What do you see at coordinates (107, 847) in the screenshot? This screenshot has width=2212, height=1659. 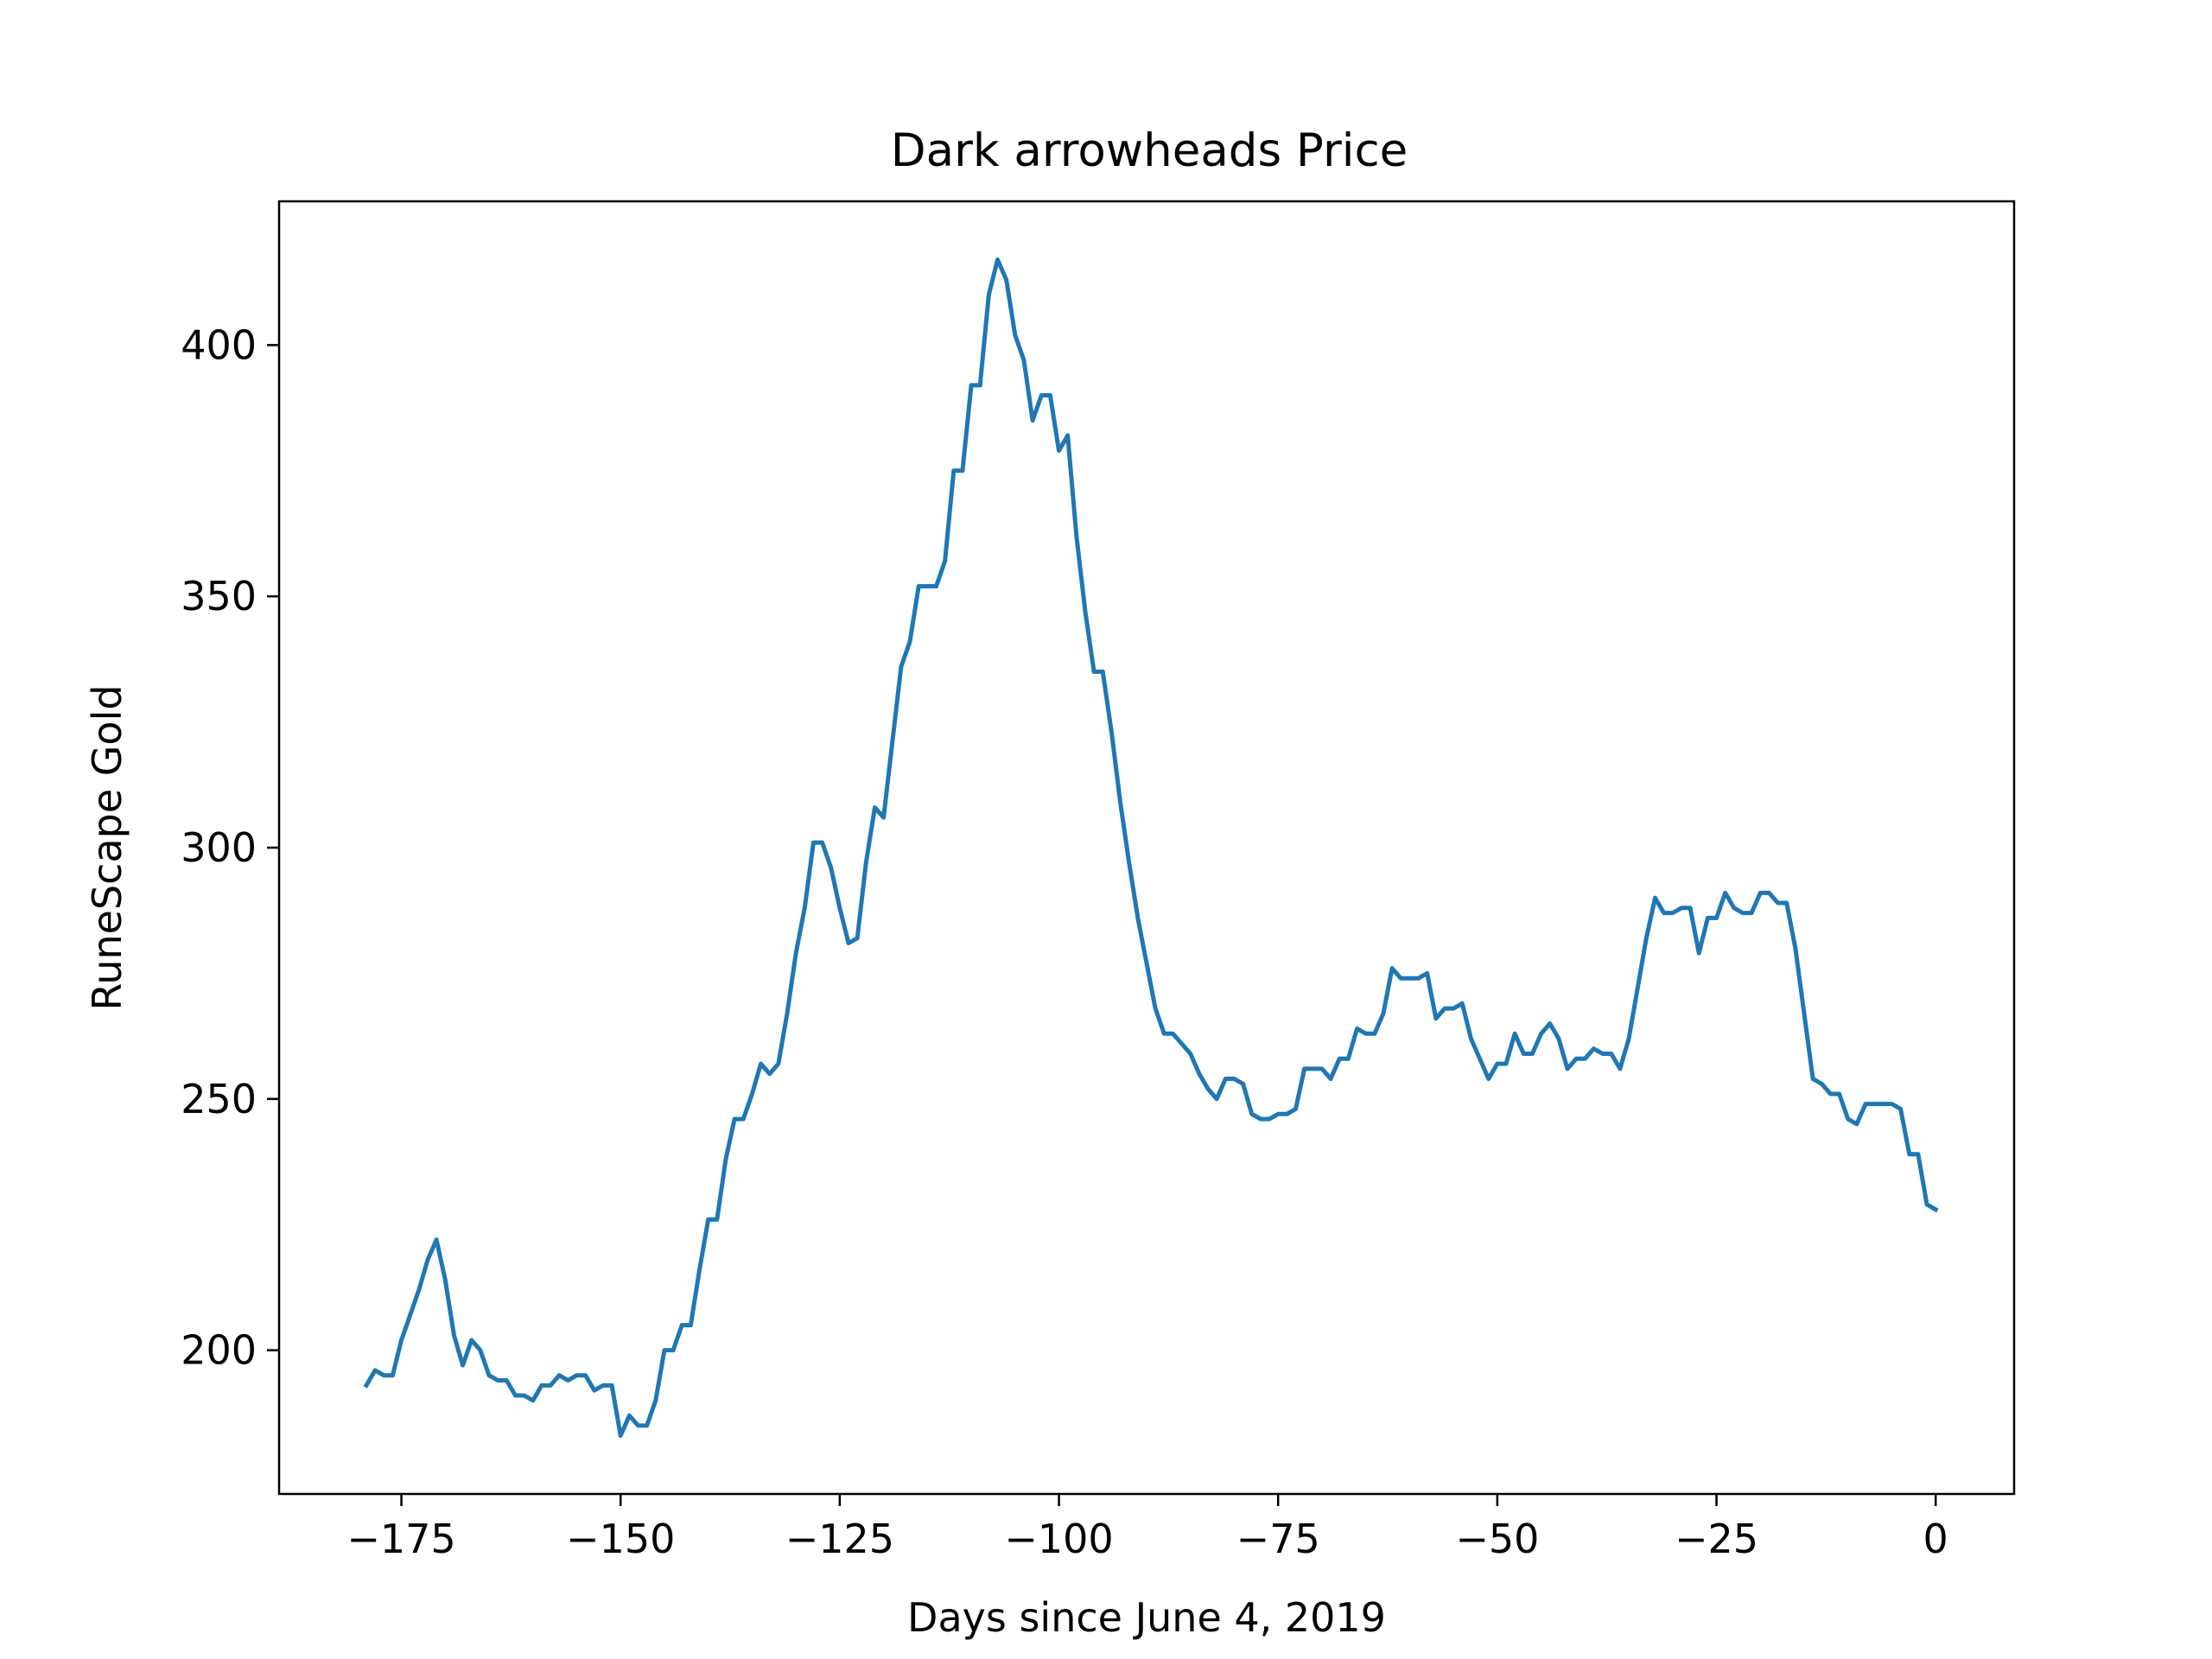 I see `y-axis-label: RuneScape Gold` at bounding box center [107, 847].